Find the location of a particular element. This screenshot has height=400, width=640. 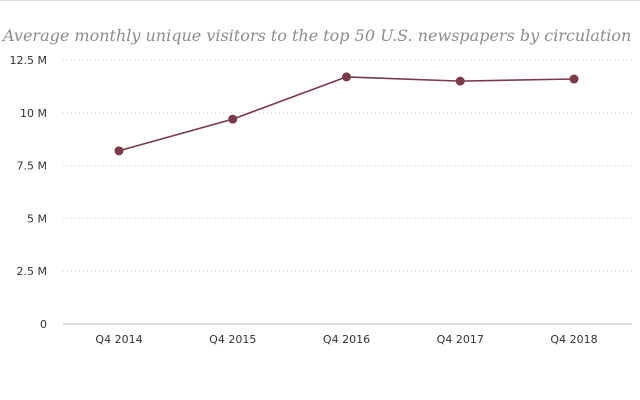

x-tick-label: Q4 2016 is located at coordinates (346, 339).